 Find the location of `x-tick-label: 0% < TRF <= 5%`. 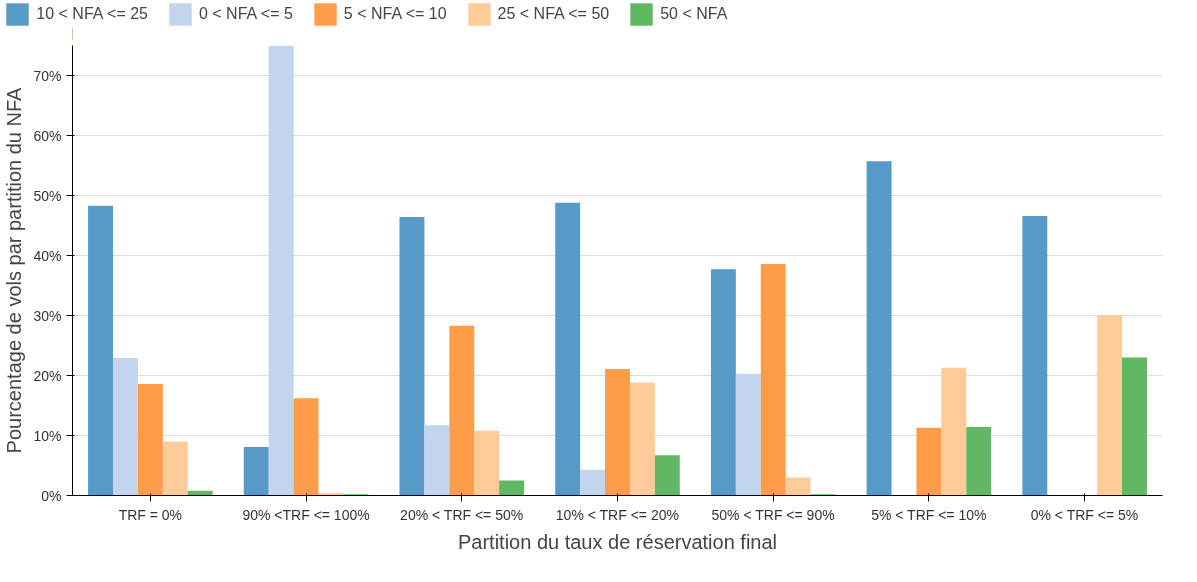

x-tick-label: 0% < TRF <= 5% is located at coordinates (1084, 514).